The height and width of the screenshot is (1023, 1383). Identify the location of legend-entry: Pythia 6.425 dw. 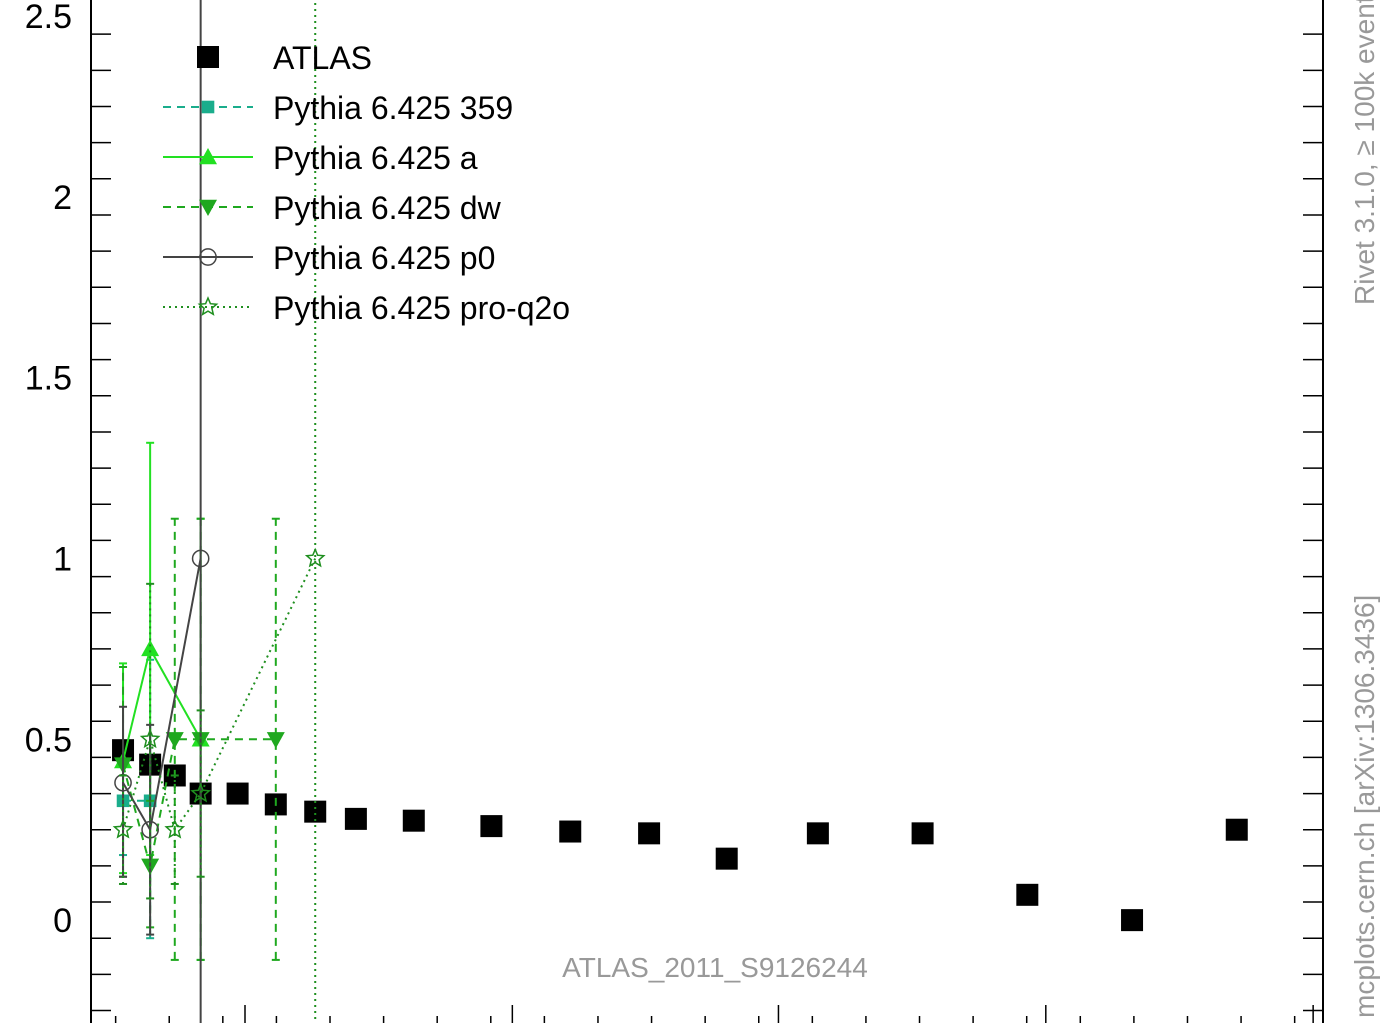
(332, 208).